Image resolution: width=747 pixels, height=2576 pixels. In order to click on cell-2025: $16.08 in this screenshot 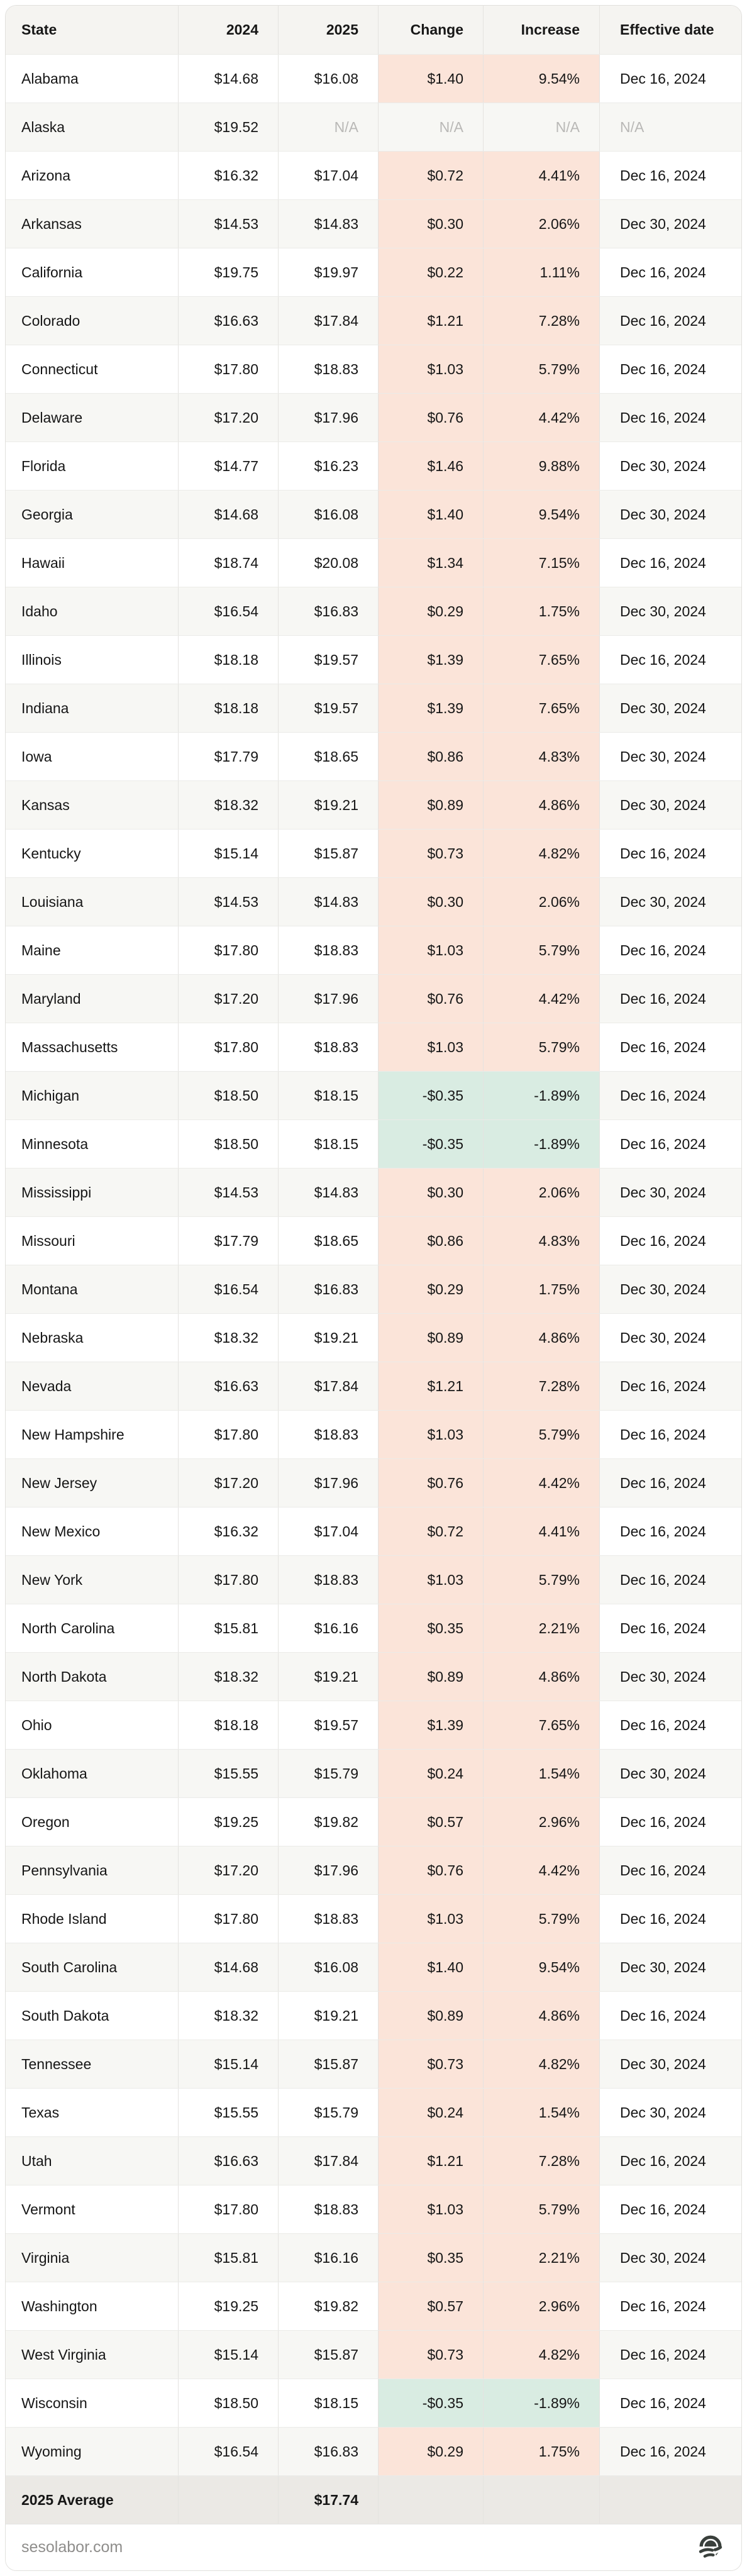, I will do `click(328, 1967)`.